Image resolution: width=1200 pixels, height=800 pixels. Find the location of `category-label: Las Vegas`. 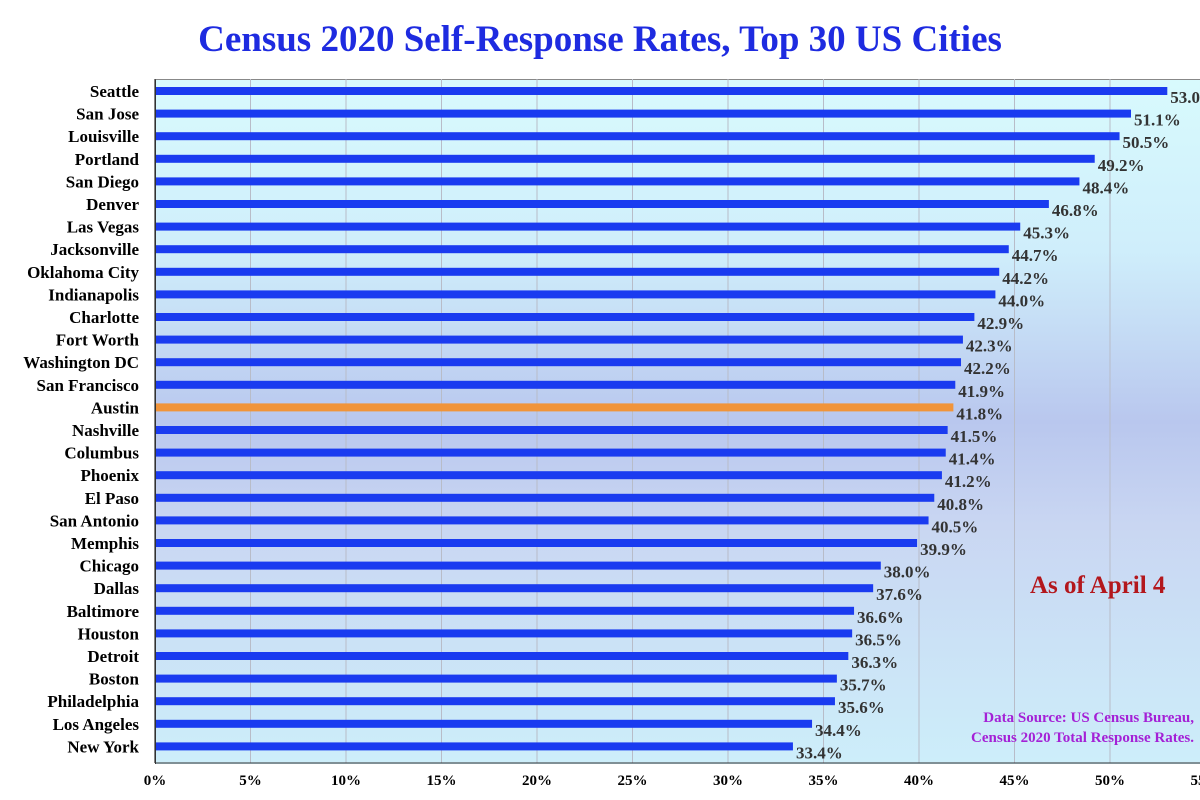

category-label: Las Vegas is located at coordinates (103, 227).